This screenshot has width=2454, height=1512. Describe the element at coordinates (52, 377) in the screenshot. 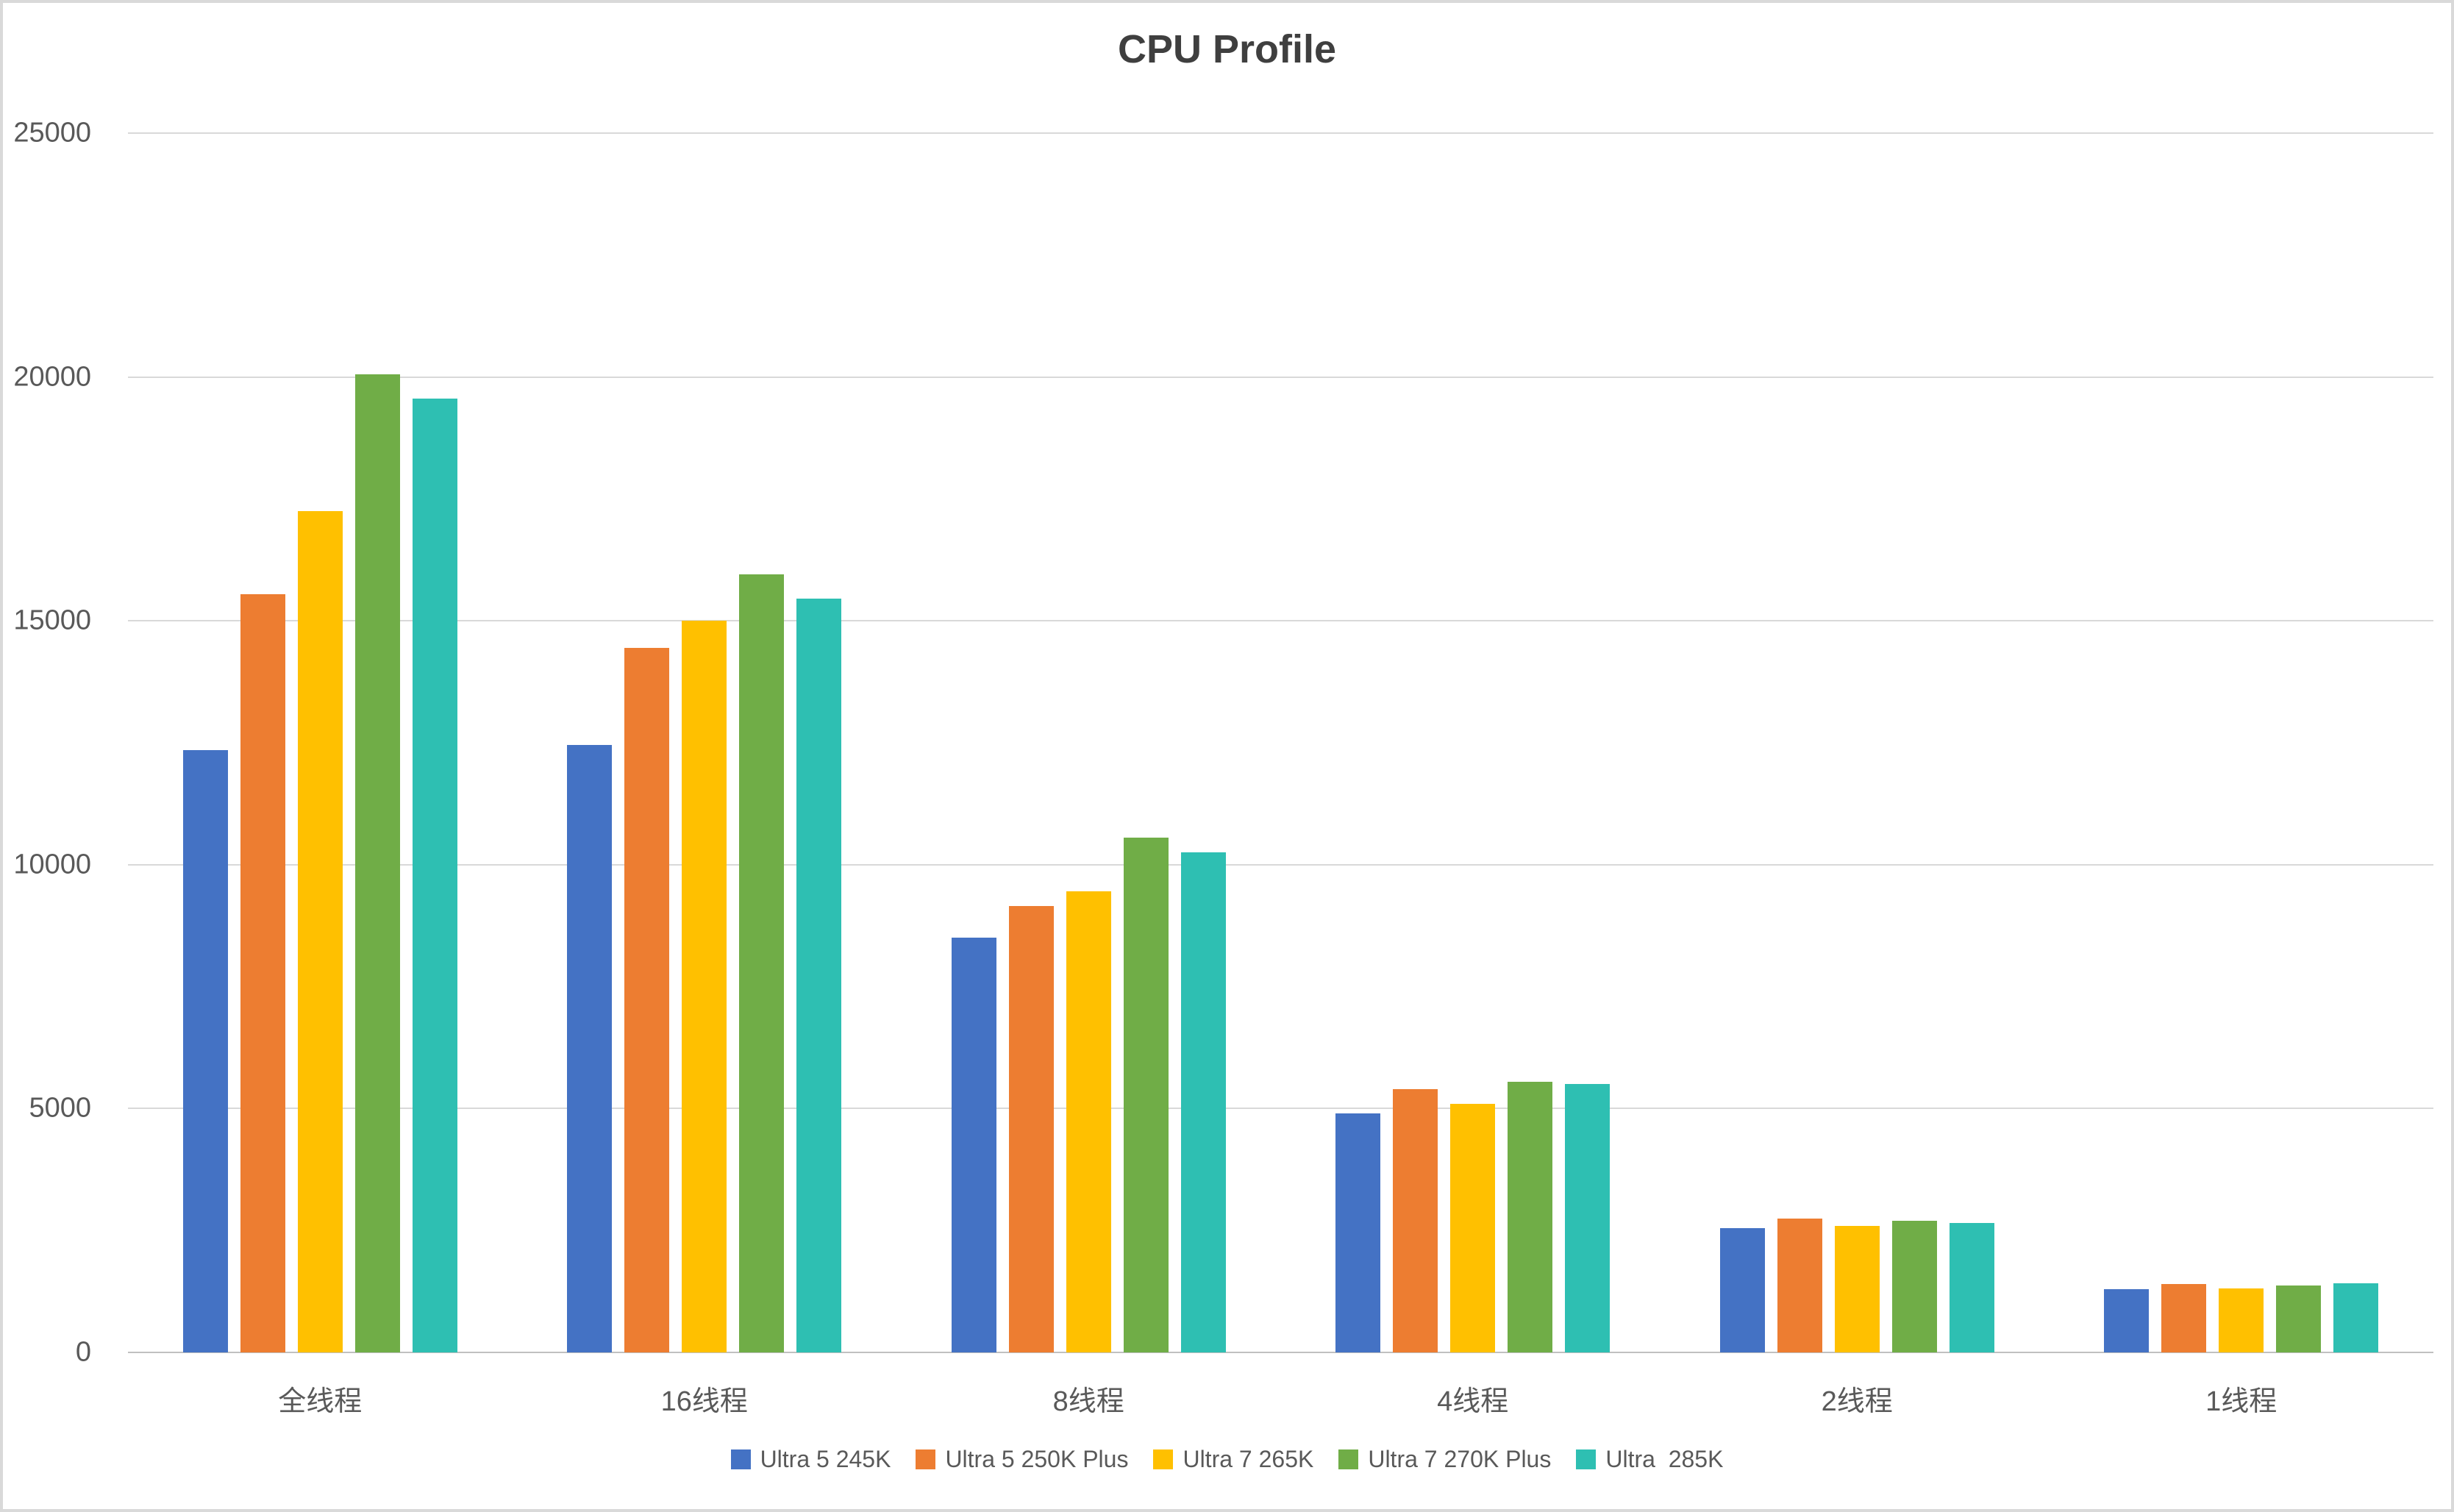

I see `y-axis-tick-label: 20000` at that location.